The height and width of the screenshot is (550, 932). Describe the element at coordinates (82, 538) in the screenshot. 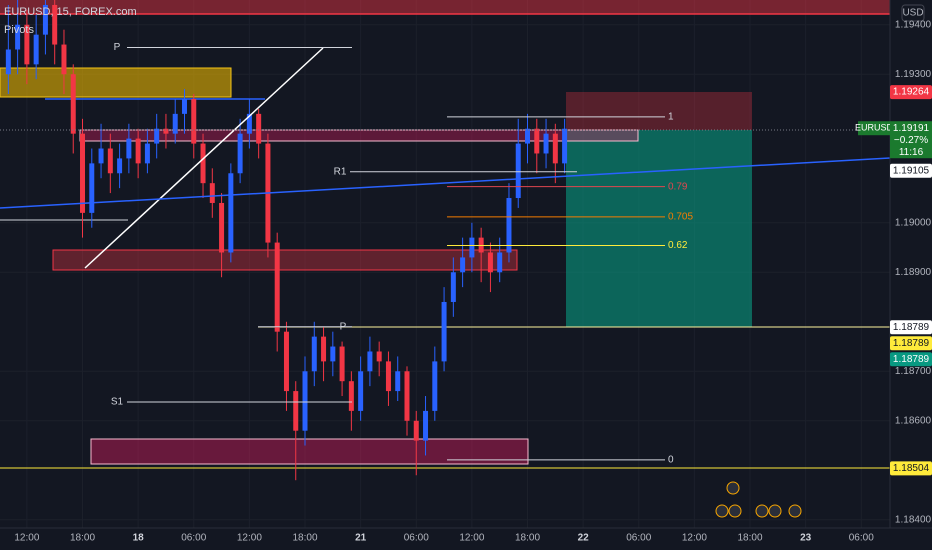

I see `x-tick-label: 18:00` at that location.